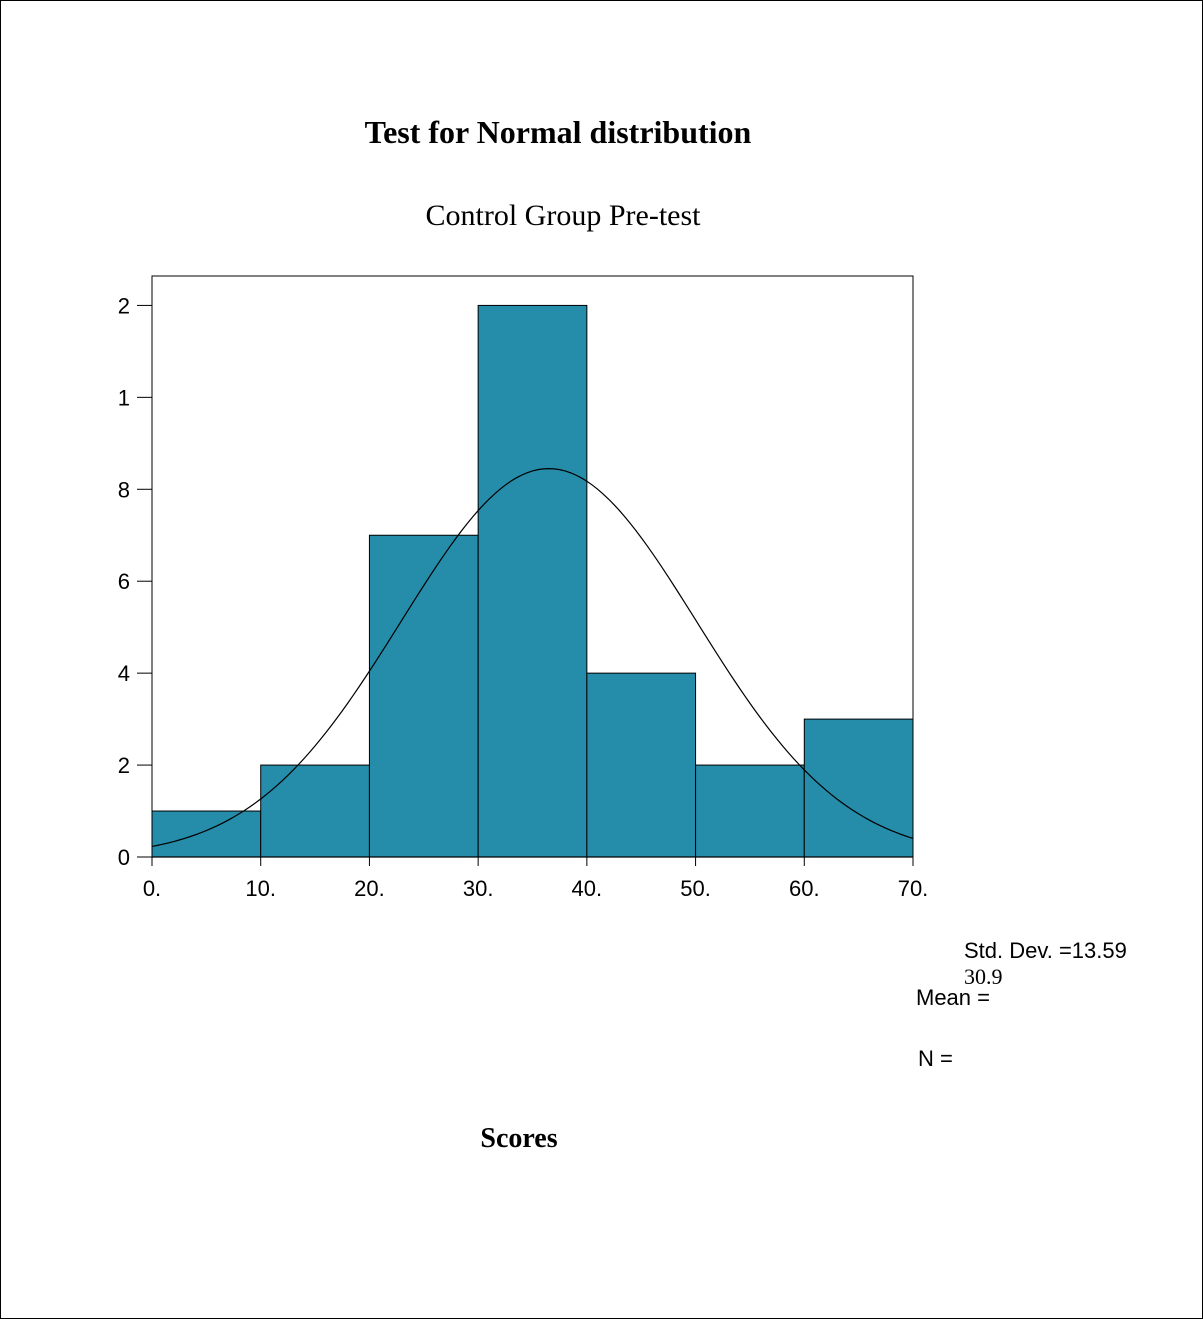 This screenshot has height=1319, width=1203. What do you see at coordinates (124, 673) in the screenshot?
I see `y-tick-label: 4` at bounding box center [124, 673].